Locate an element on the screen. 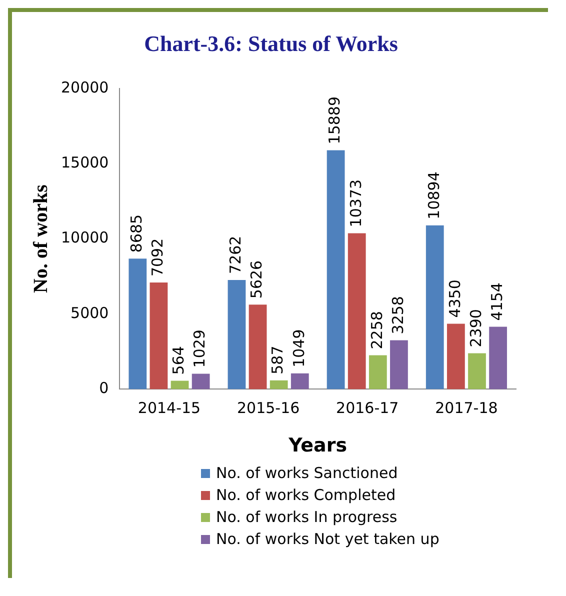 This screenshot has width=566, height=596. y-tick-label: 20000 is located at coordinates (85, 87).